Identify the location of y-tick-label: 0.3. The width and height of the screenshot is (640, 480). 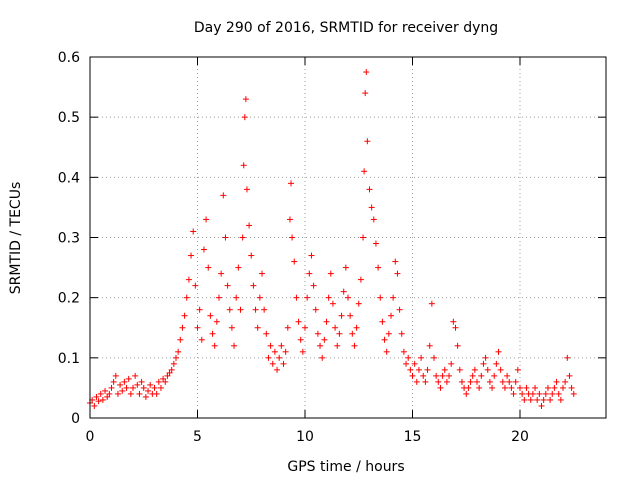
(69, 239).